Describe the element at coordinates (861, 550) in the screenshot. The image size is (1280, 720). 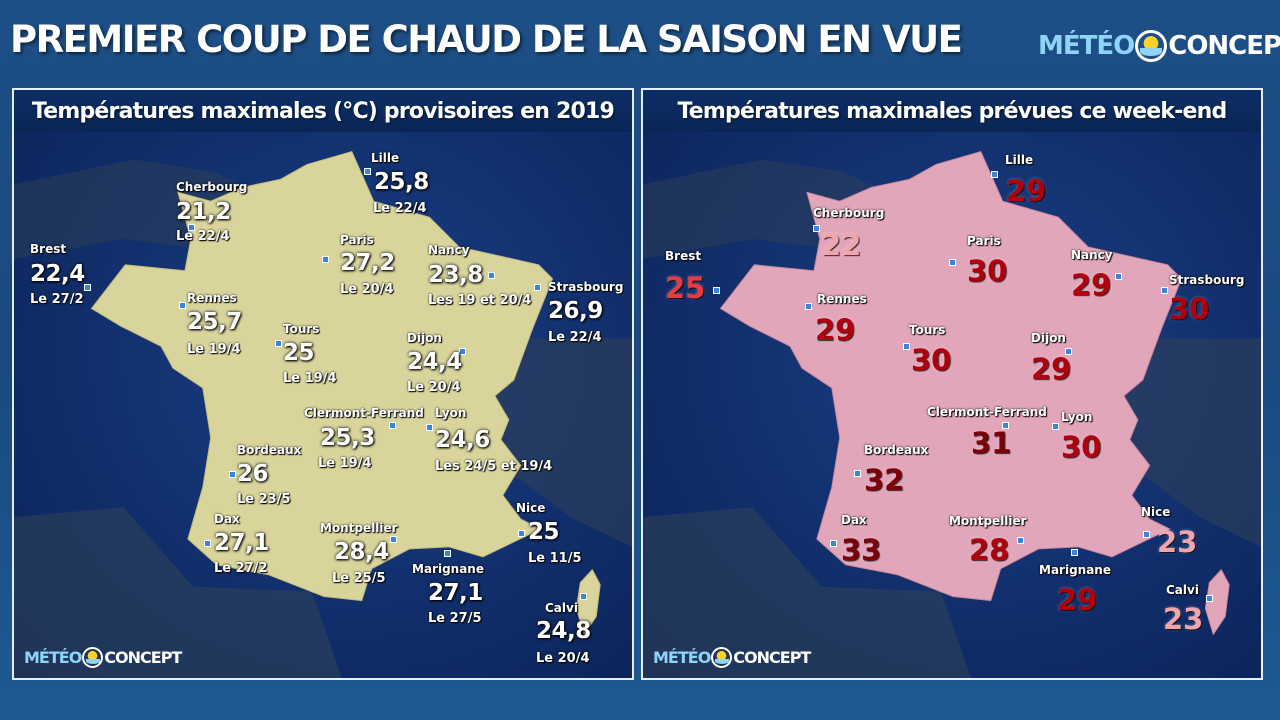
I see `forecast-value-dax: 33` at that location.